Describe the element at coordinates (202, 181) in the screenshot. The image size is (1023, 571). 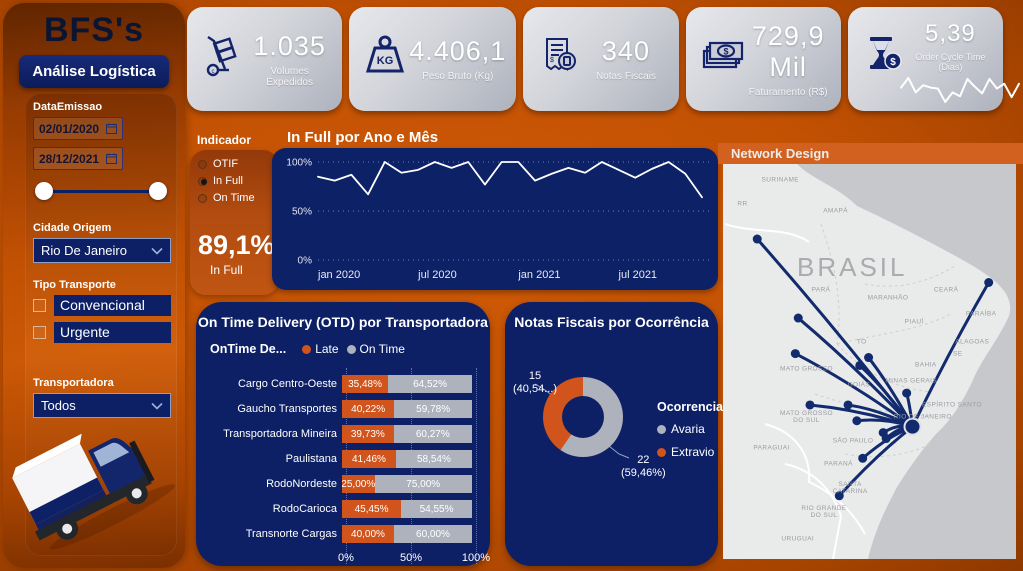
I see `radio-circle-selected` at that location.